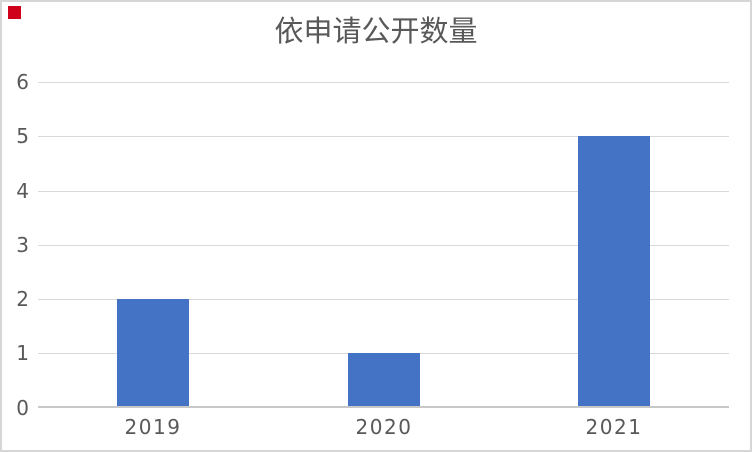 The image size is (752, 452). Describe the element at coordinates (22, 245) in the screenshot. I see `y-axis-tick-label: 3` at that location.